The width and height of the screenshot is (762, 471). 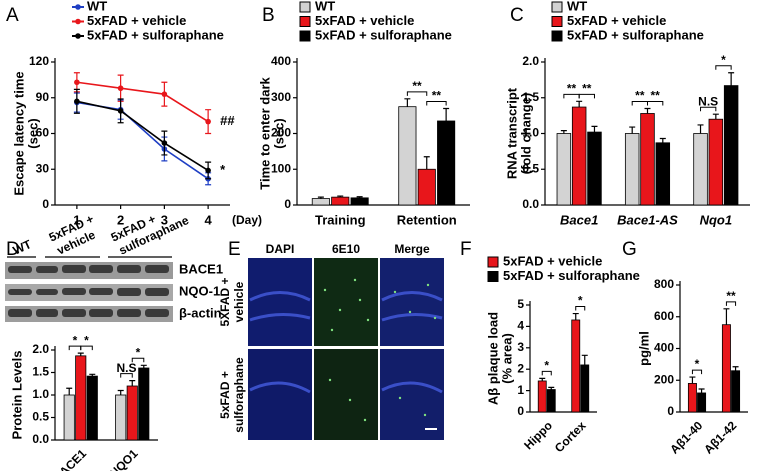 What do you see at coordinates (40, 349) in the screenshot?
I see `y-tick-label: 2.0` at bounding box center [40, 349].